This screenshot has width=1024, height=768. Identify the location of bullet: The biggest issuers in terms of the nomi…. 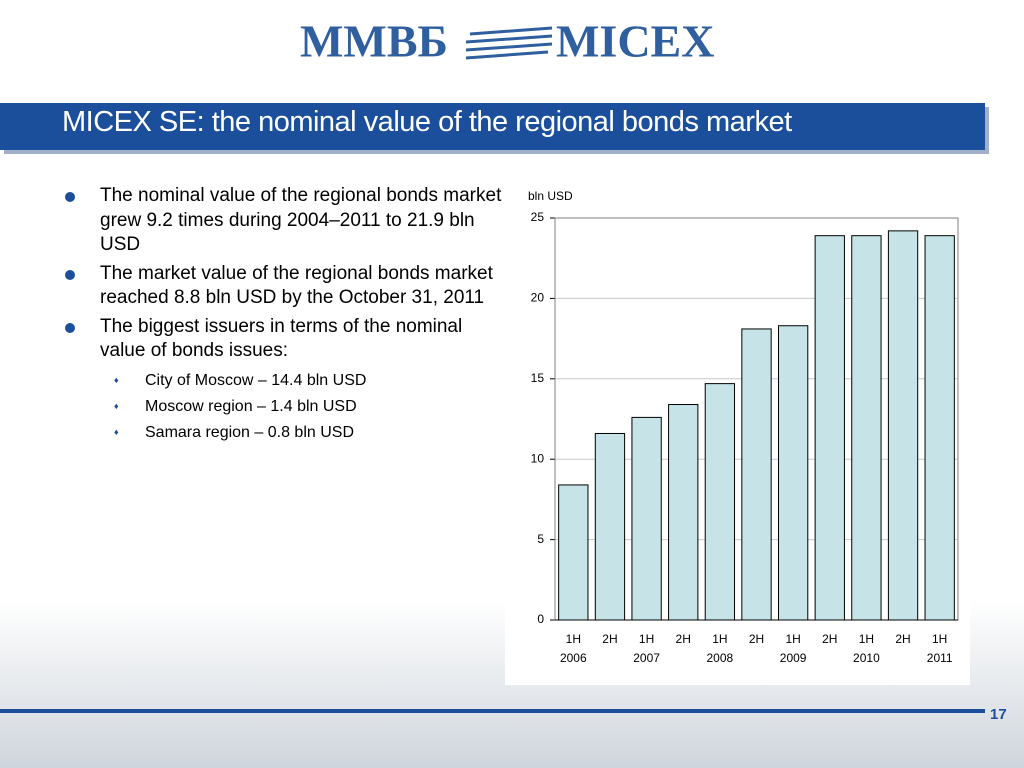
(284, 339).